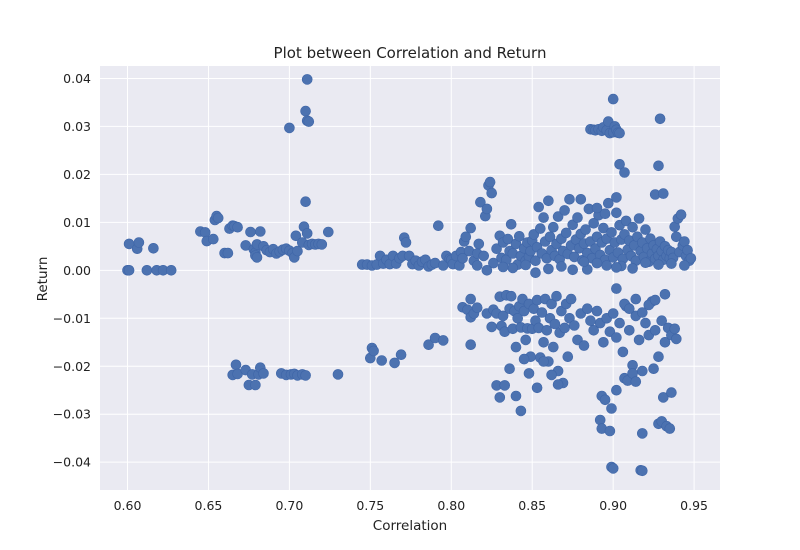 The width and height of the screenshot is (800, 550). I want to click on x-tick-label: 0.65, so click(209, 505).